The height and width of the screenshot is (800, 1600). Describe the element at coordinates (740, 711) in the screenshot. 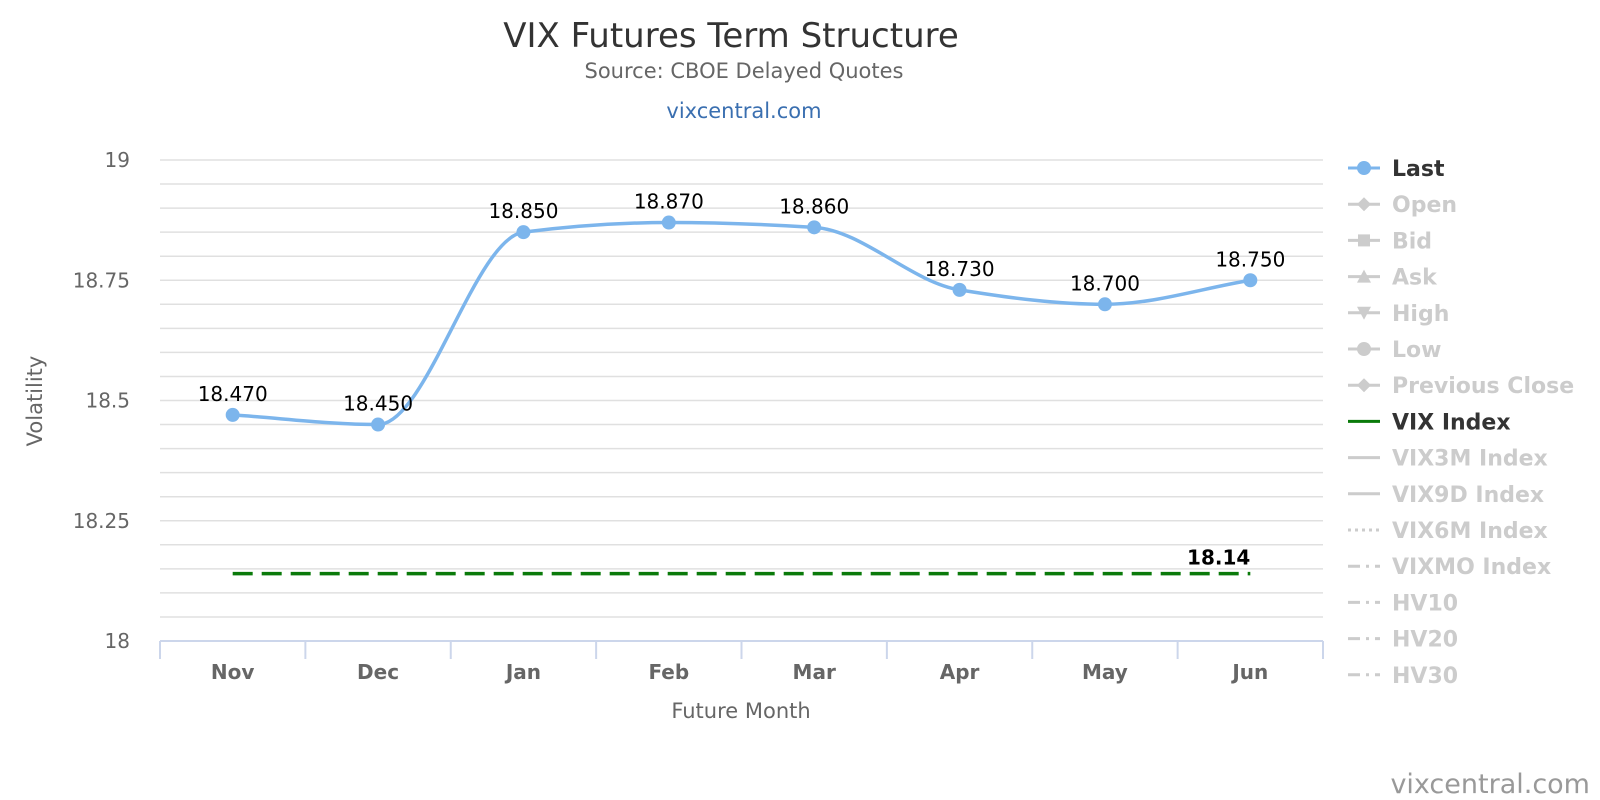

I see `x-axis-title: Future Month` at that location.